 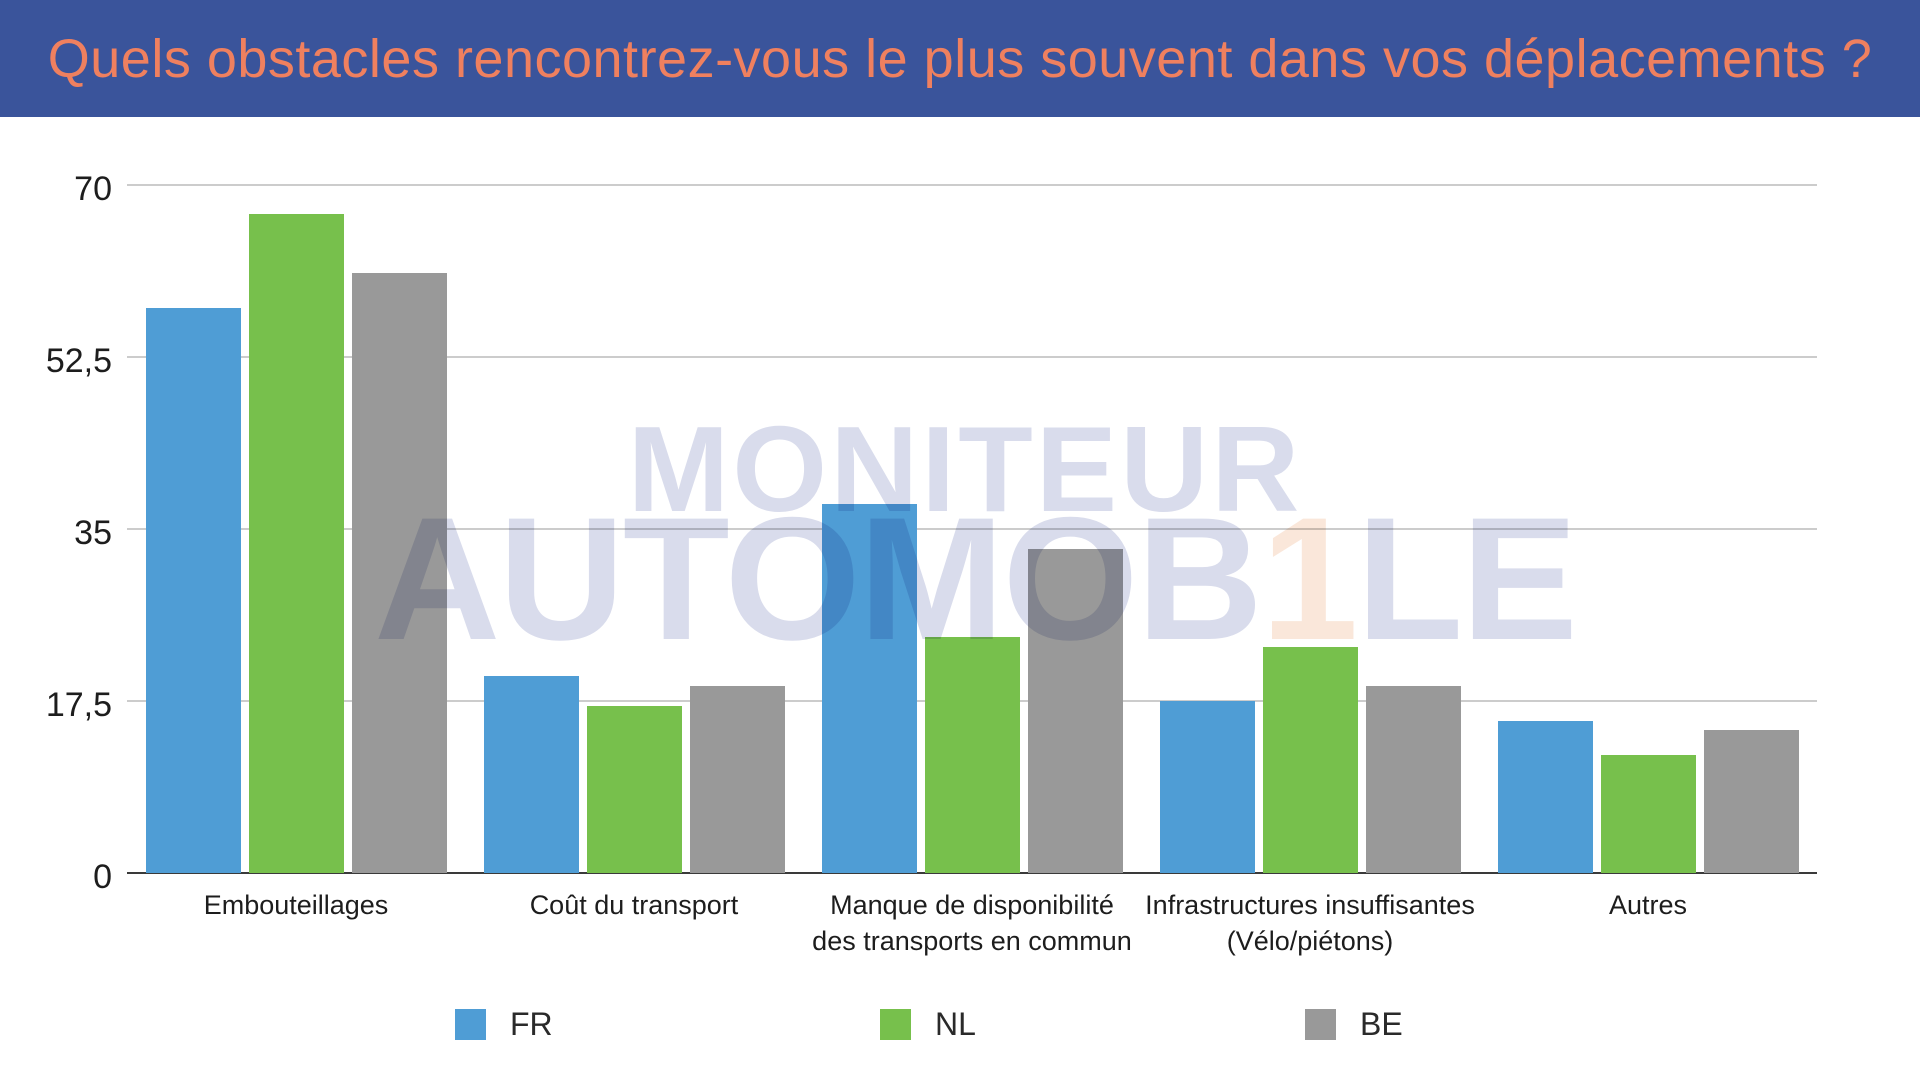 What do you see at coordinates (470, 1024) in the screenshot?
I see `legend-swatch-fr` at bounding box center [470, 1024].